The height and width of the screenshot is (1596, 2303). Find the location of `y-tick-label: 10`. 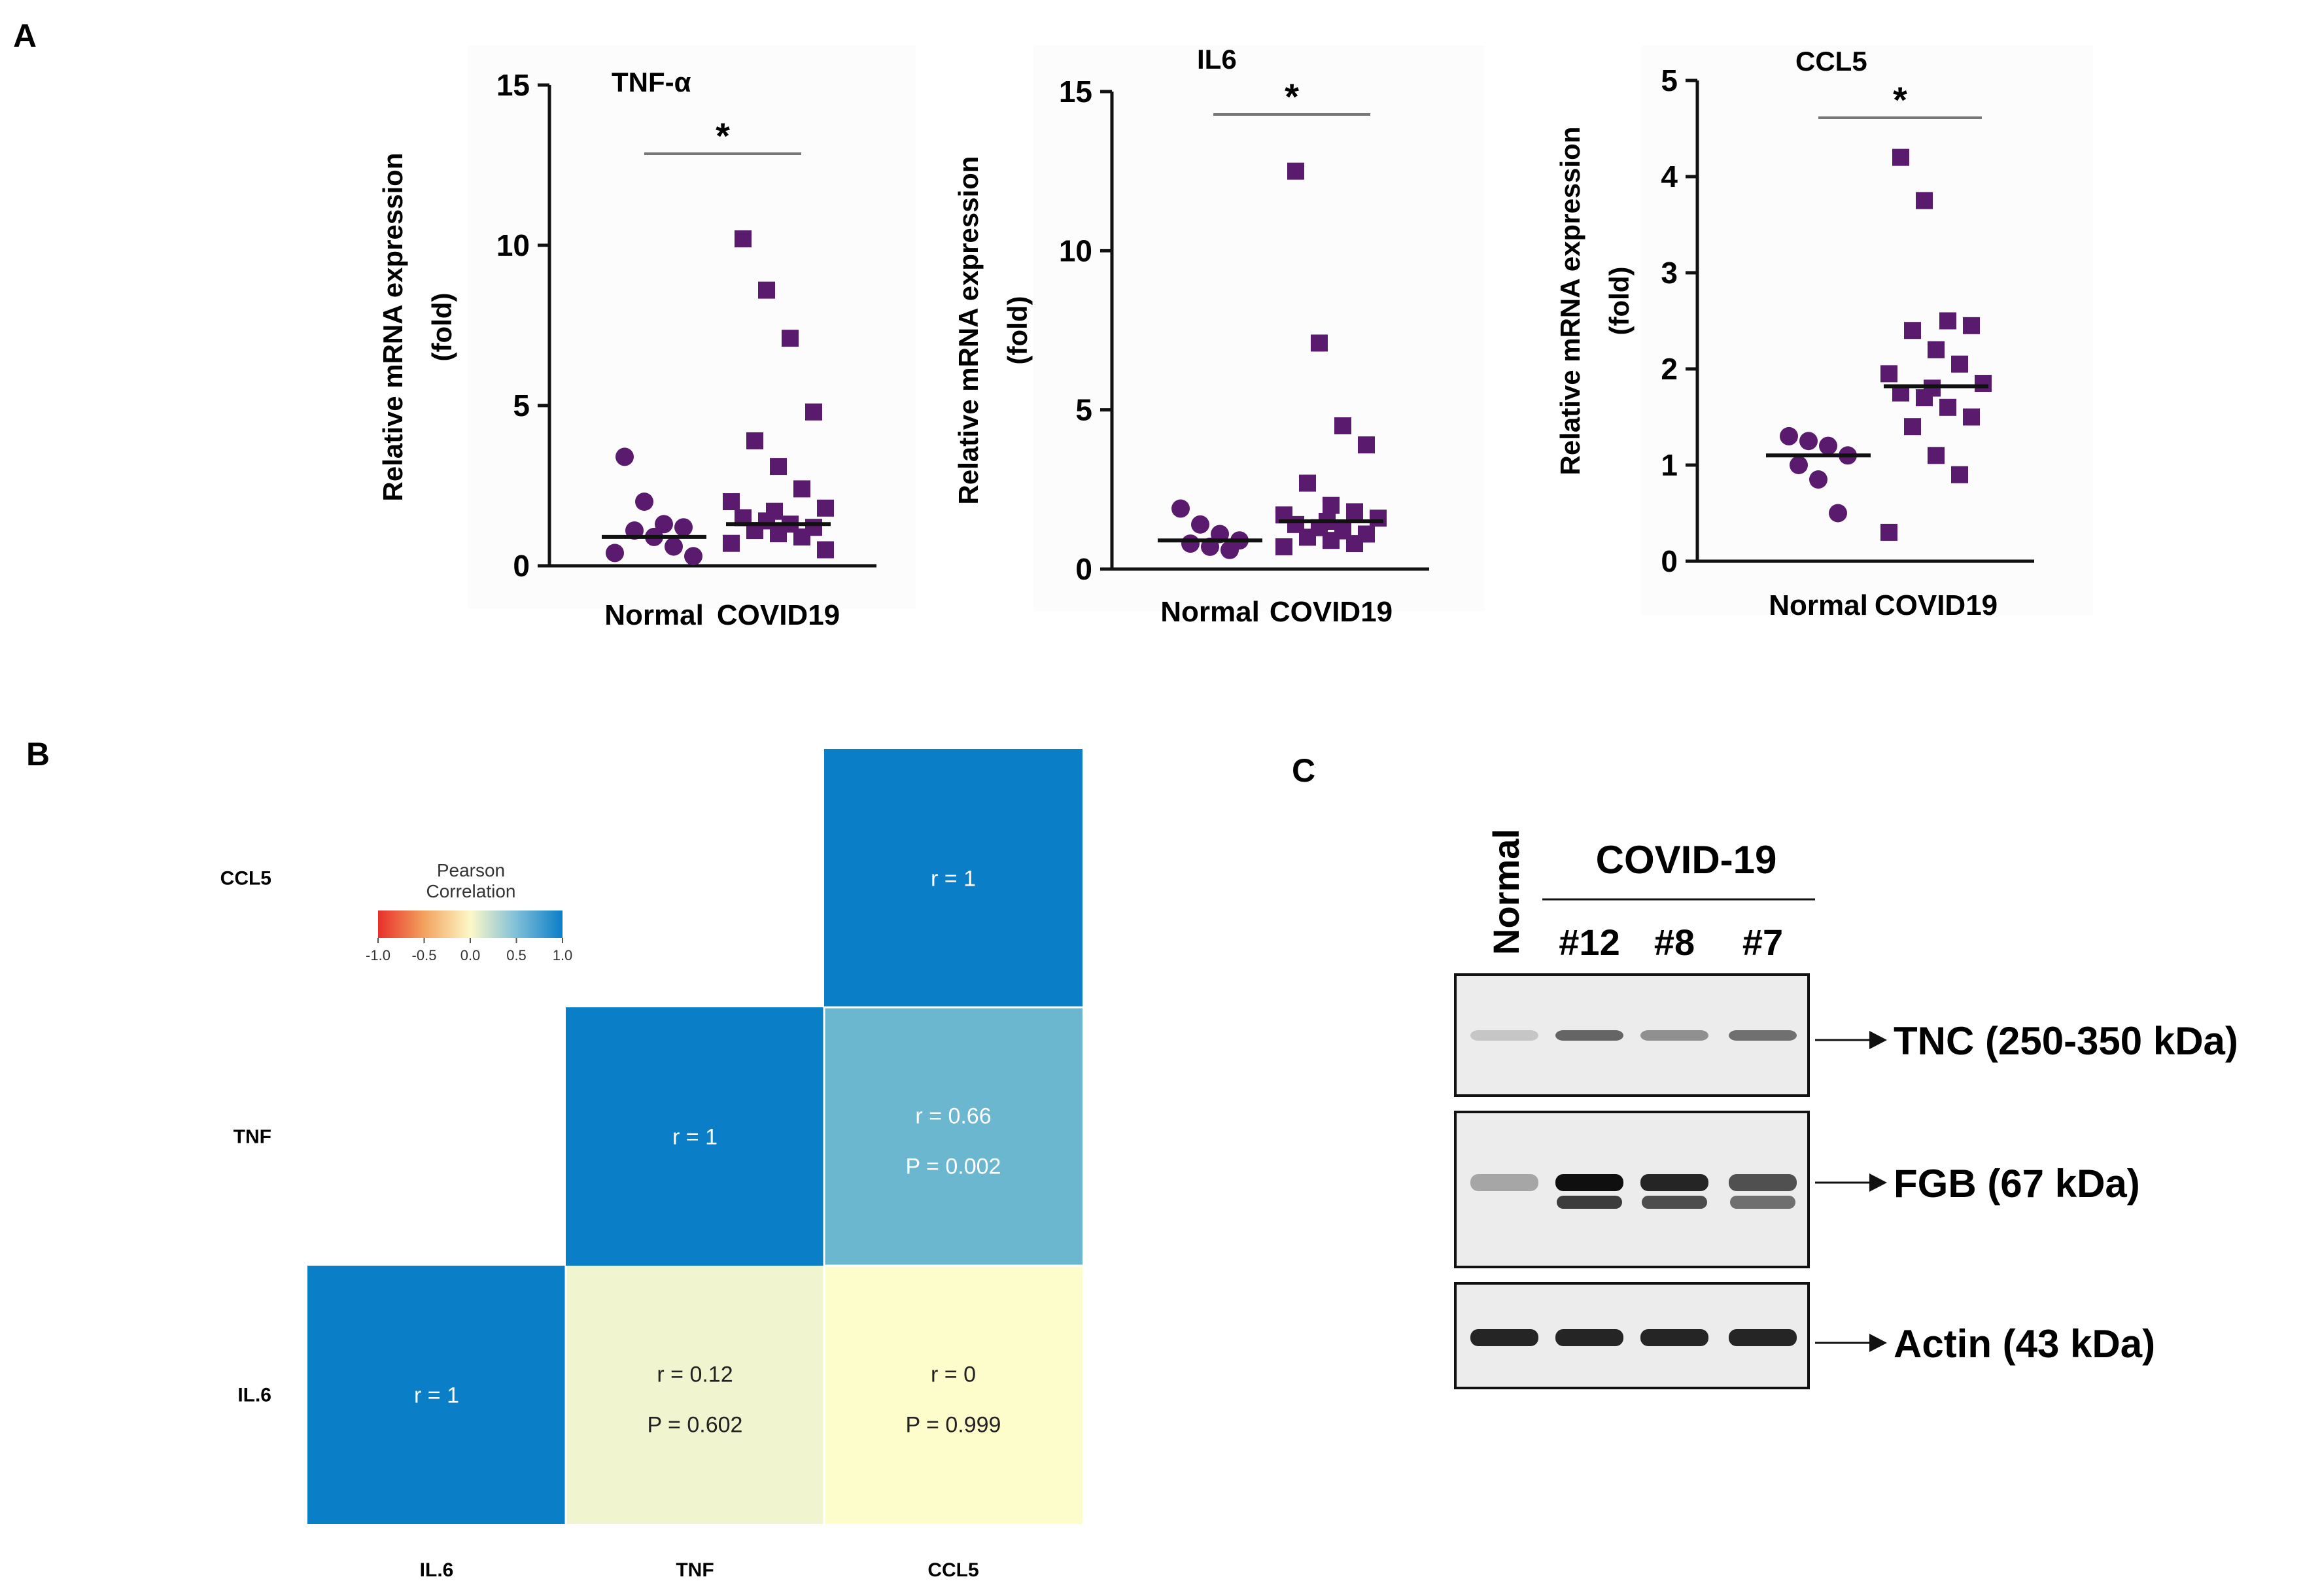

y-tick-label: 10 is located at coordinates (1075, 251).